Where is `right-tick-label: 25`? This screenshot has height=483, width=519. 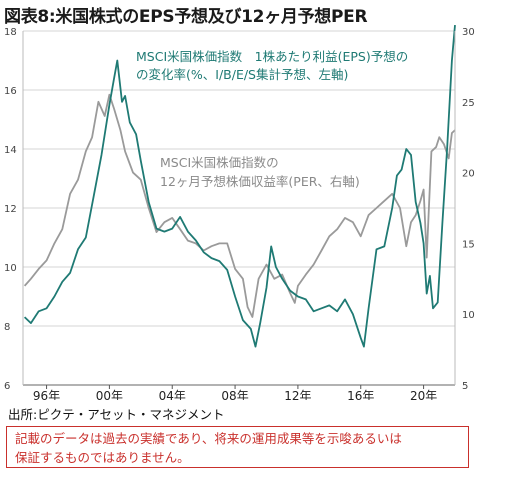 right-tick-label: 25 is located at coordinates (468, 103).